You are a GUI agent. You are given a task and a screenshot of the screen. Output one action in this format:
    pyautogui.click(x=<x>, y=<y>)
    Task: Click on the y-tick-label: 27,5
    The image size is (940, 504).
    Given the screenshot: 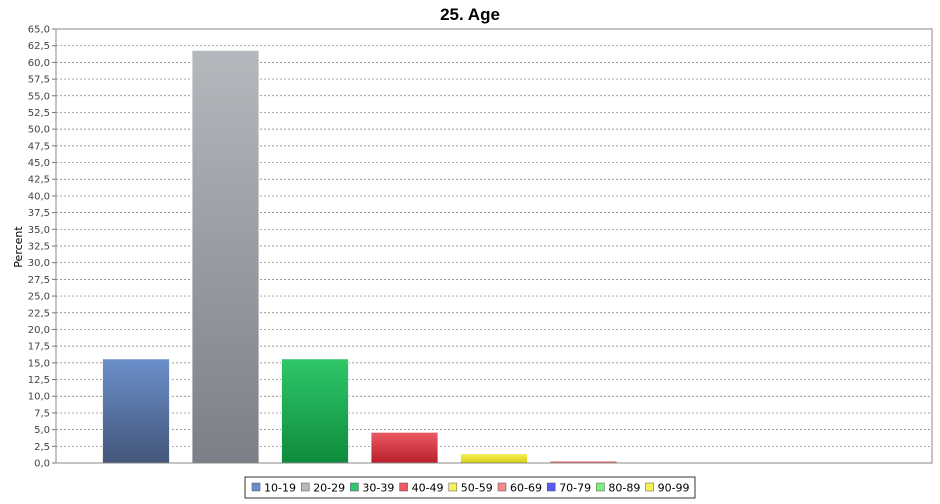 What is the action you would take?
    pyautogui.click(x=39, y=280)
    